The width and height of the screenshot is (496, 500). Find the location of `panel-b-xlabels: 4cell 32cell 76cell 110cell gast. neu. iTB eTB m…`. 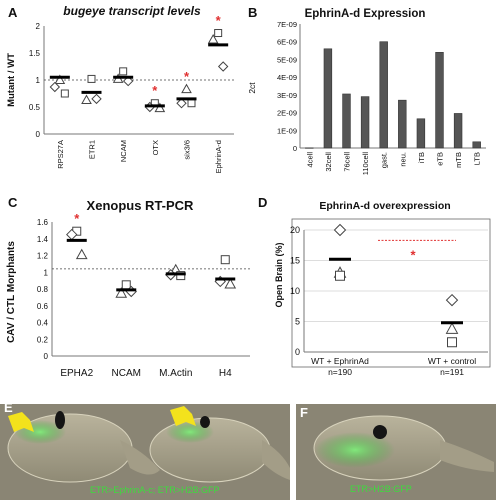

panel-b-xlabels: 4cell 32cell 76cell 110cell gast. neu. iTB eTB m… is located at coordinates (393, 164).